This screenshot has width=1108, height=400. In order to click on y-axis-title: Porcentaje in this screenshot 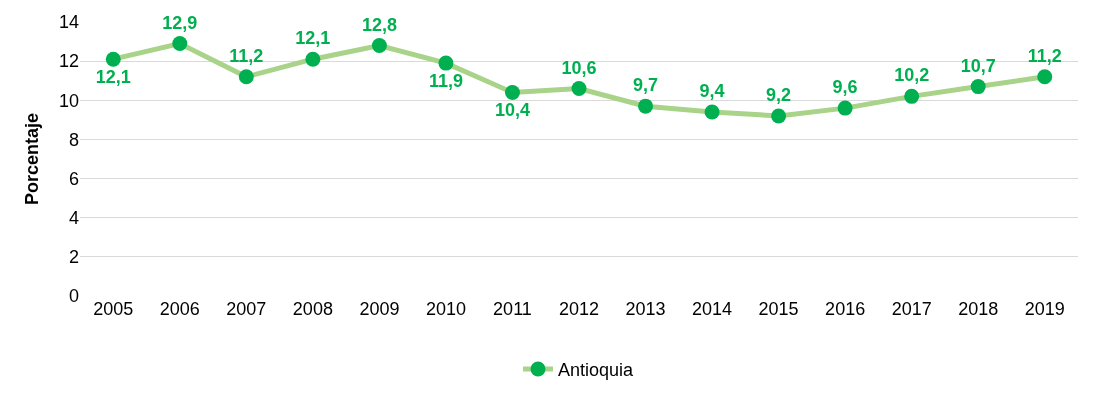, I will do `click(32, 159)`.